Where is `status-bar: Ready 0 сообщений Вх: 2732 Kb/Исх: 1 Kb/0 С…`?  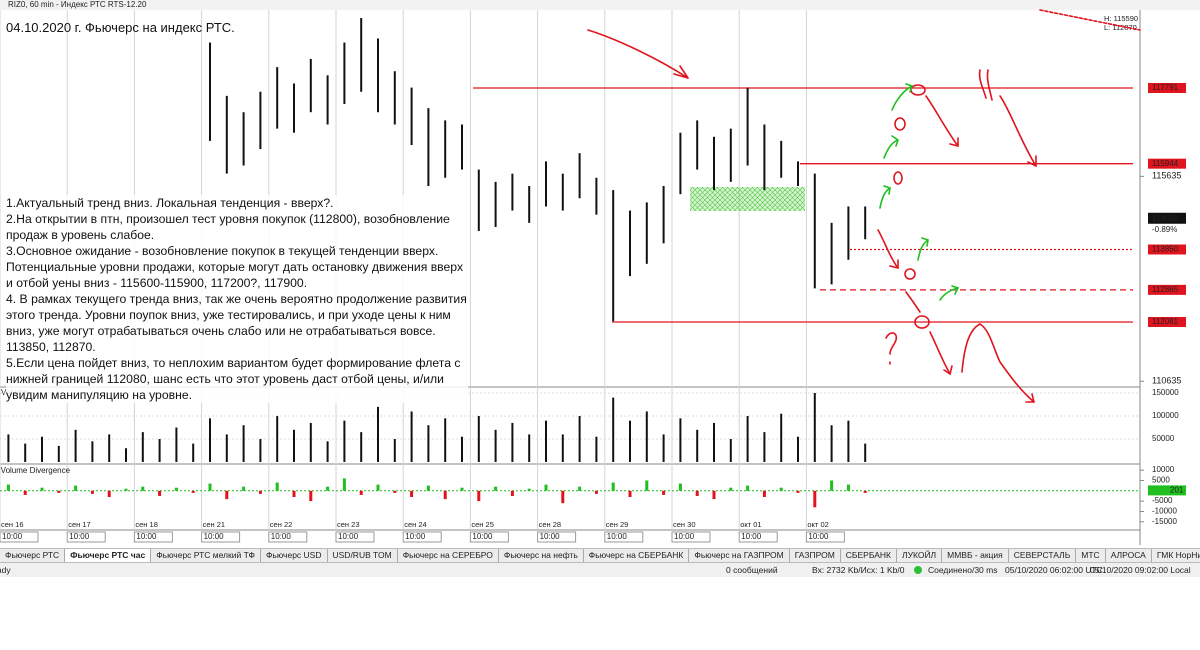 status-bar: Ready 0 сообщений Вх: 2732 Kb/Исх: 1 Kb/0 С… is located at coordinates (600, 569).